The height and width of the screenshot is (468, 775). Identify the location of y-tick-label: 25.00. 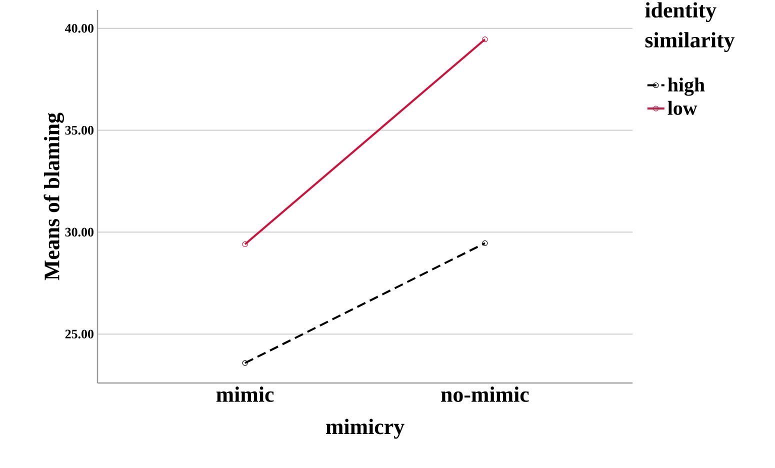
(79, 334).